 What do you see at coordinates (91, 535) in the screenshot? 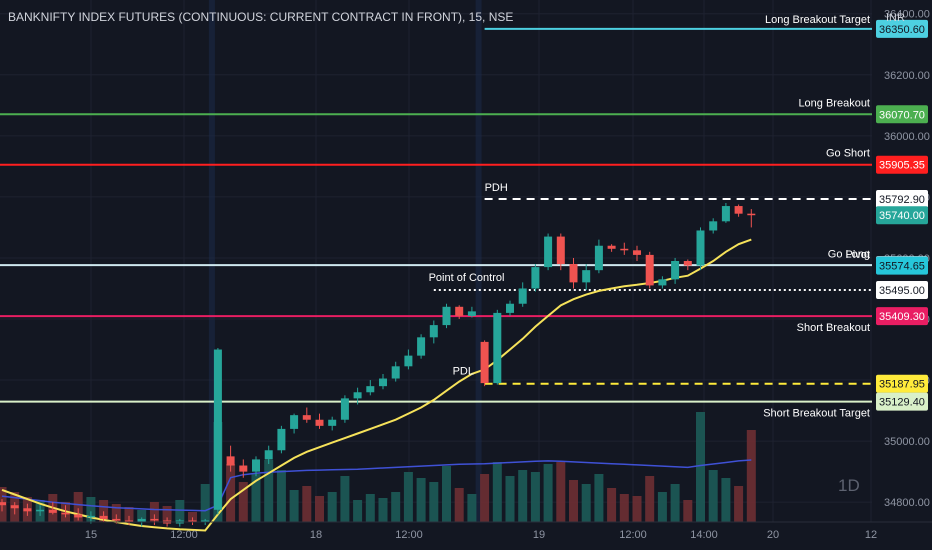
I see `x-tick-label: 15` at bounding box center [91, 535].